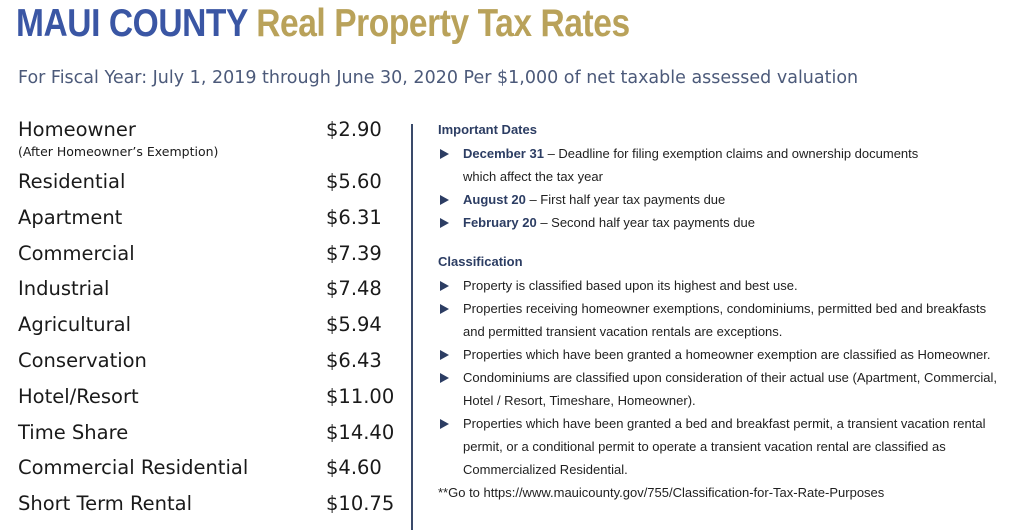 The image size is (1024, 530). What do you see at coordinates (354, 325) in the screenshot?
I see `rate-value: $5.94` at bounding box center [354, 325].